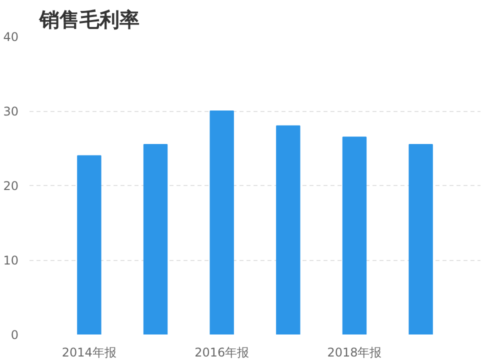  I want to click on y-tick-label: 10, so click(11, 261).